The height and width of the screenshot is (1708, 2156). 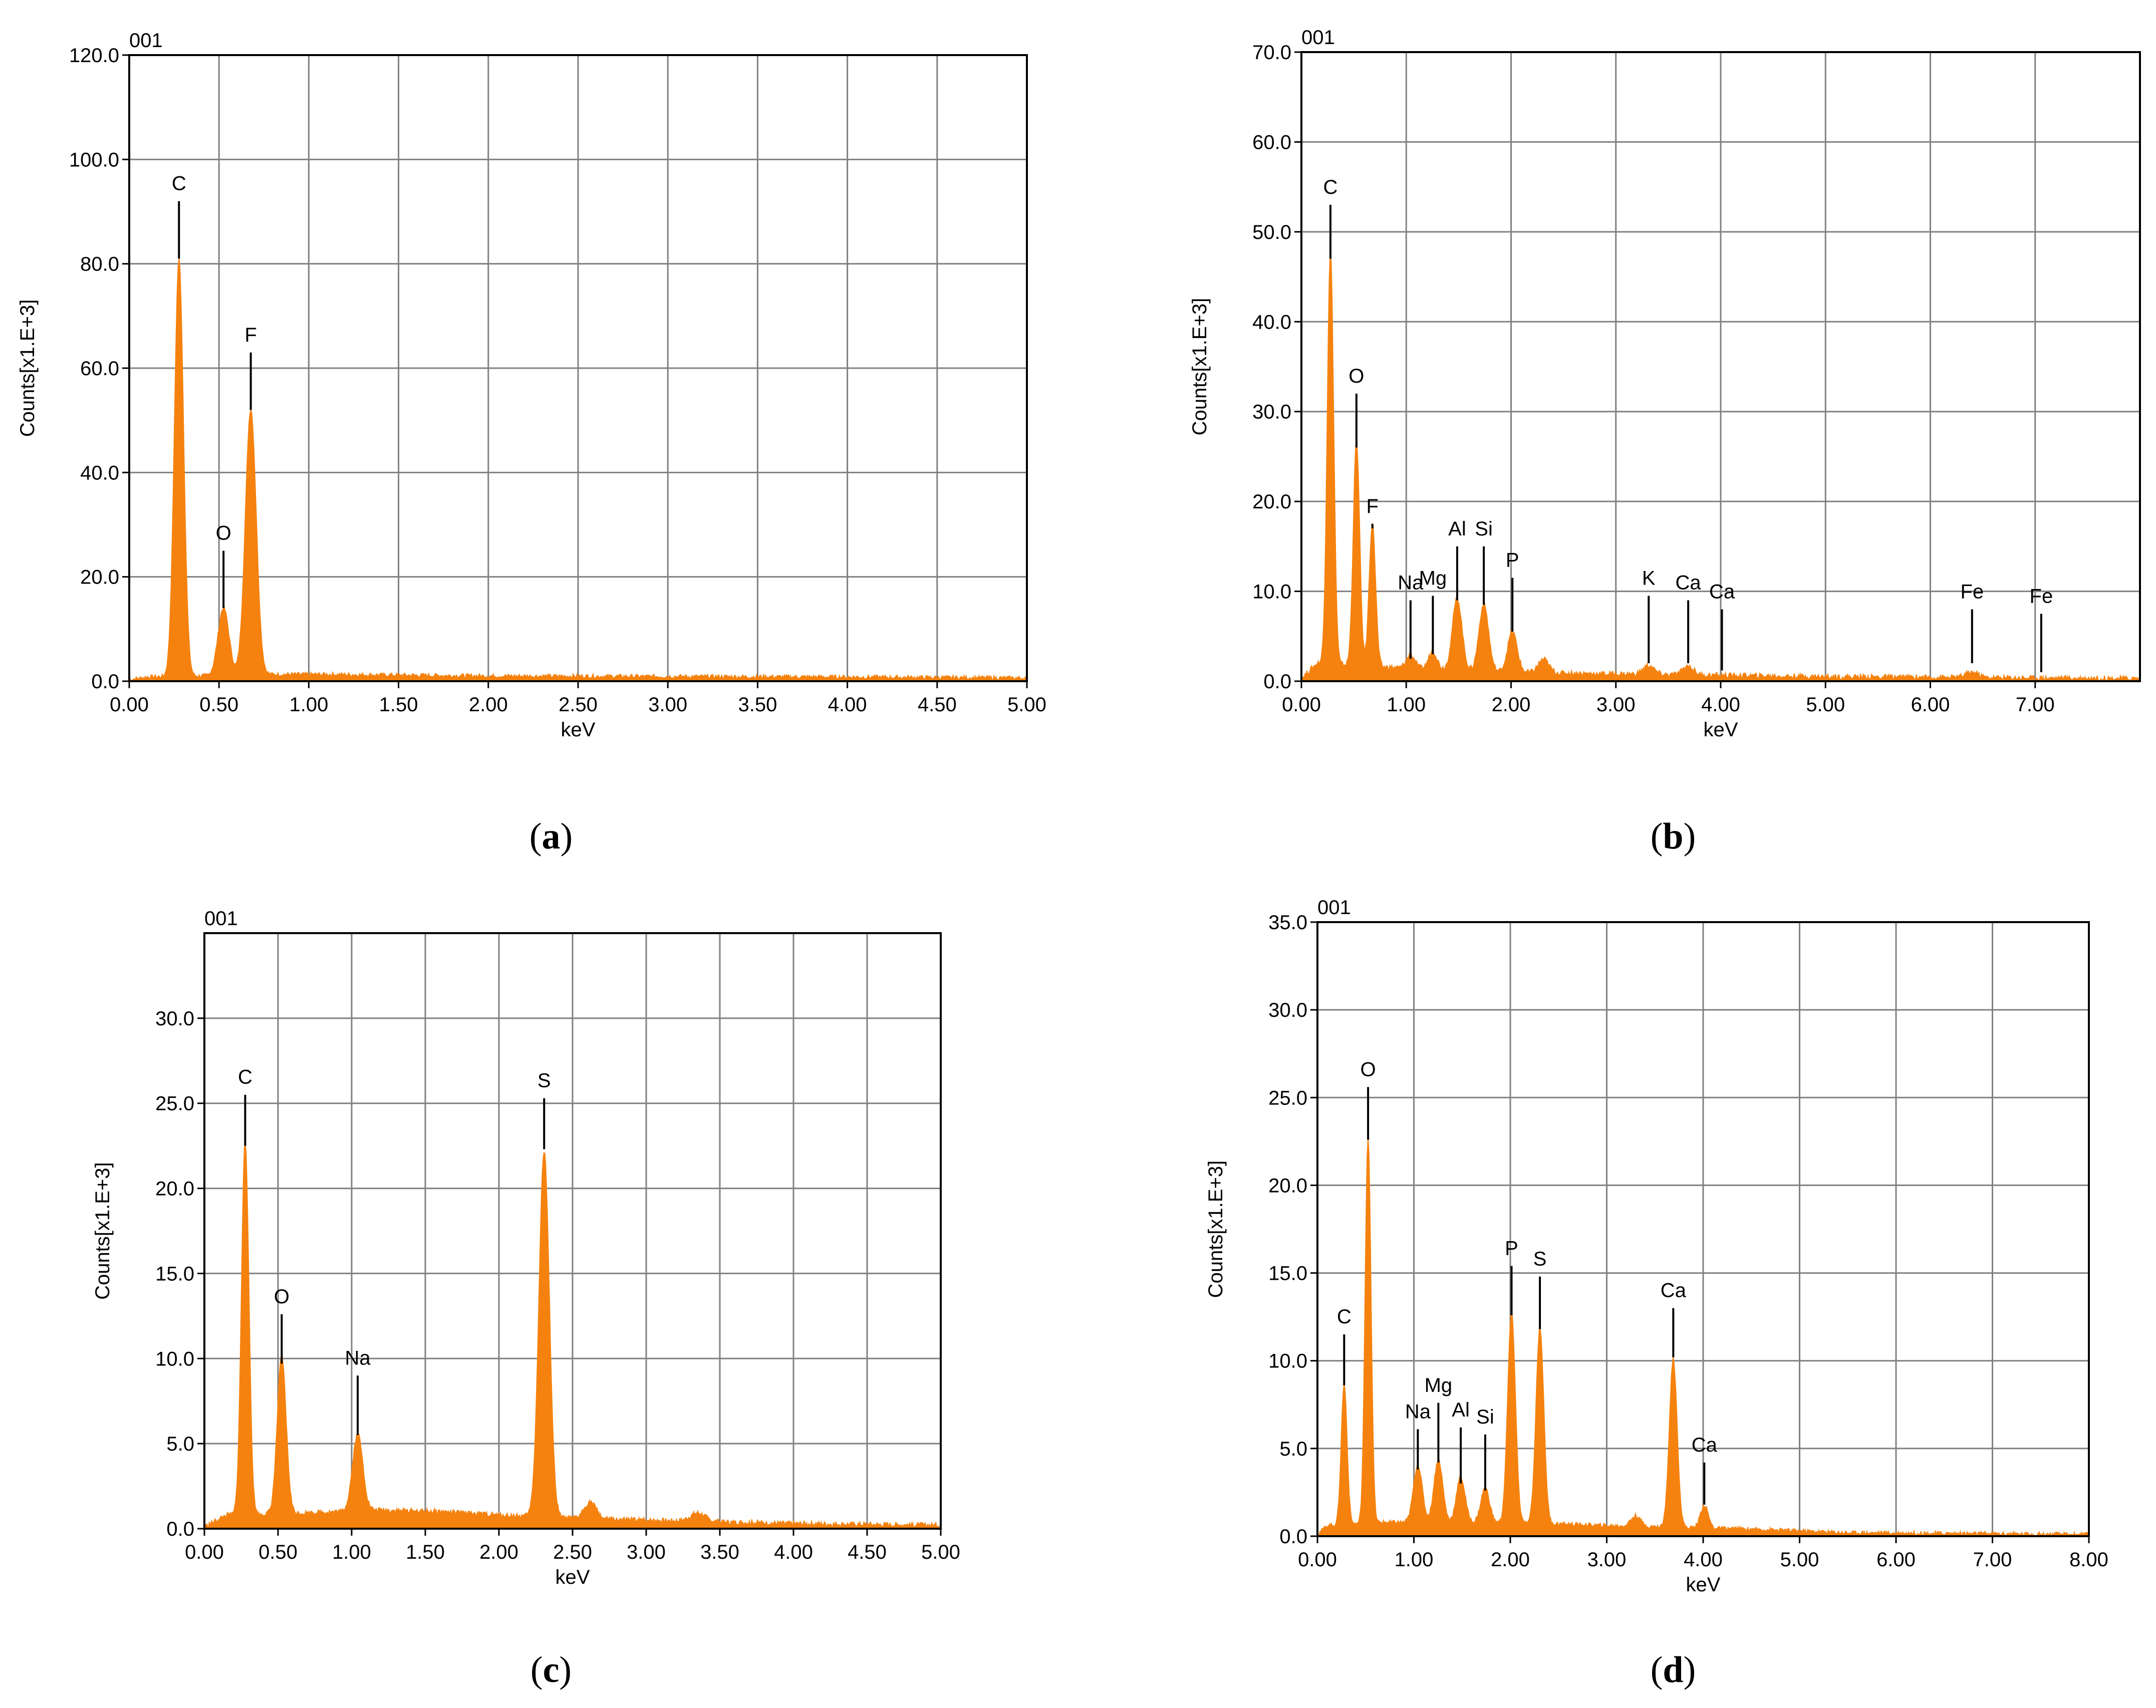 What do you see at coordinates (1896, 1560) in the screenshot?
I see `x-tick-label: 6.00` at bounding box center [1896, 1560].